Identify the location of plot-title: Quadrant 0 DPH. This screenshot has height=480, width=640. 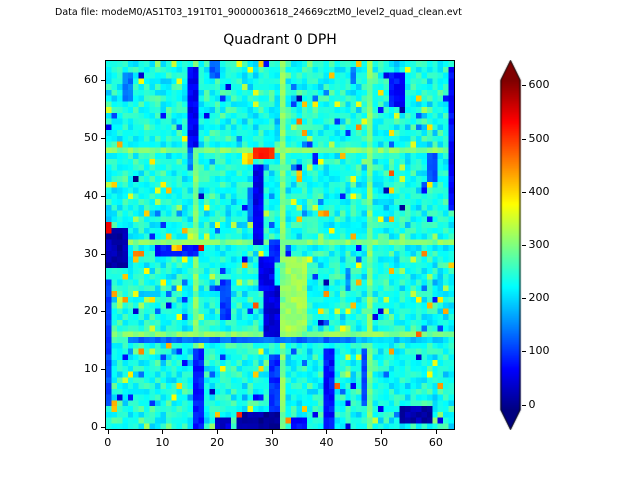
(280, 40).